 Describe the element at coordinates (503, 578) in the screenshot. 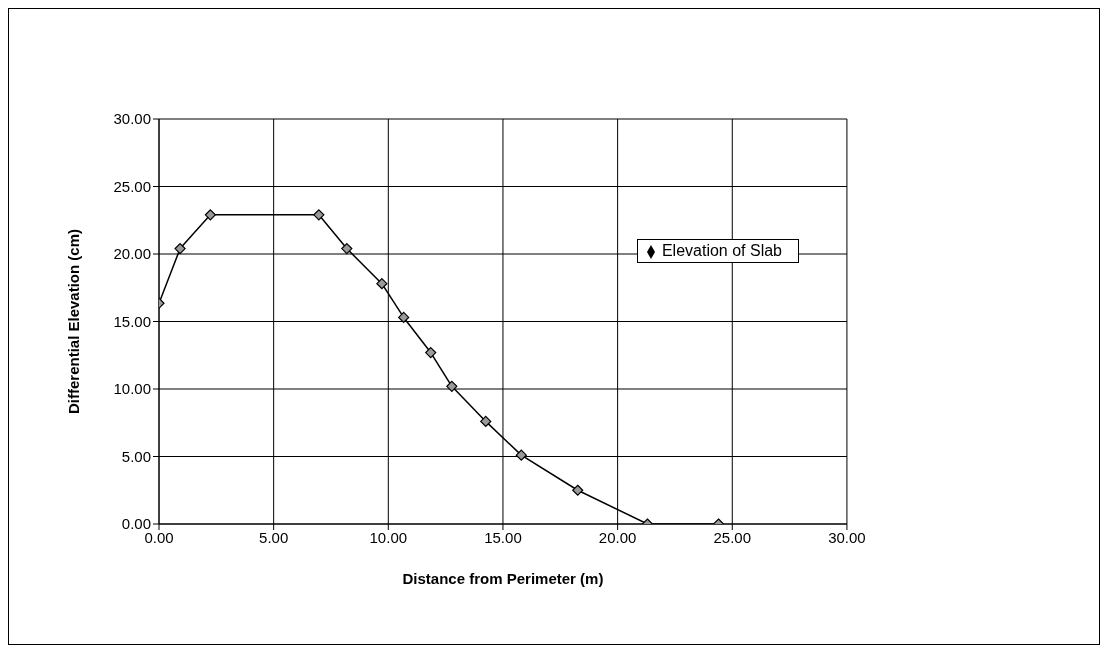

I see `x-axis-title: Distance from Perimeter (m)` at that location.